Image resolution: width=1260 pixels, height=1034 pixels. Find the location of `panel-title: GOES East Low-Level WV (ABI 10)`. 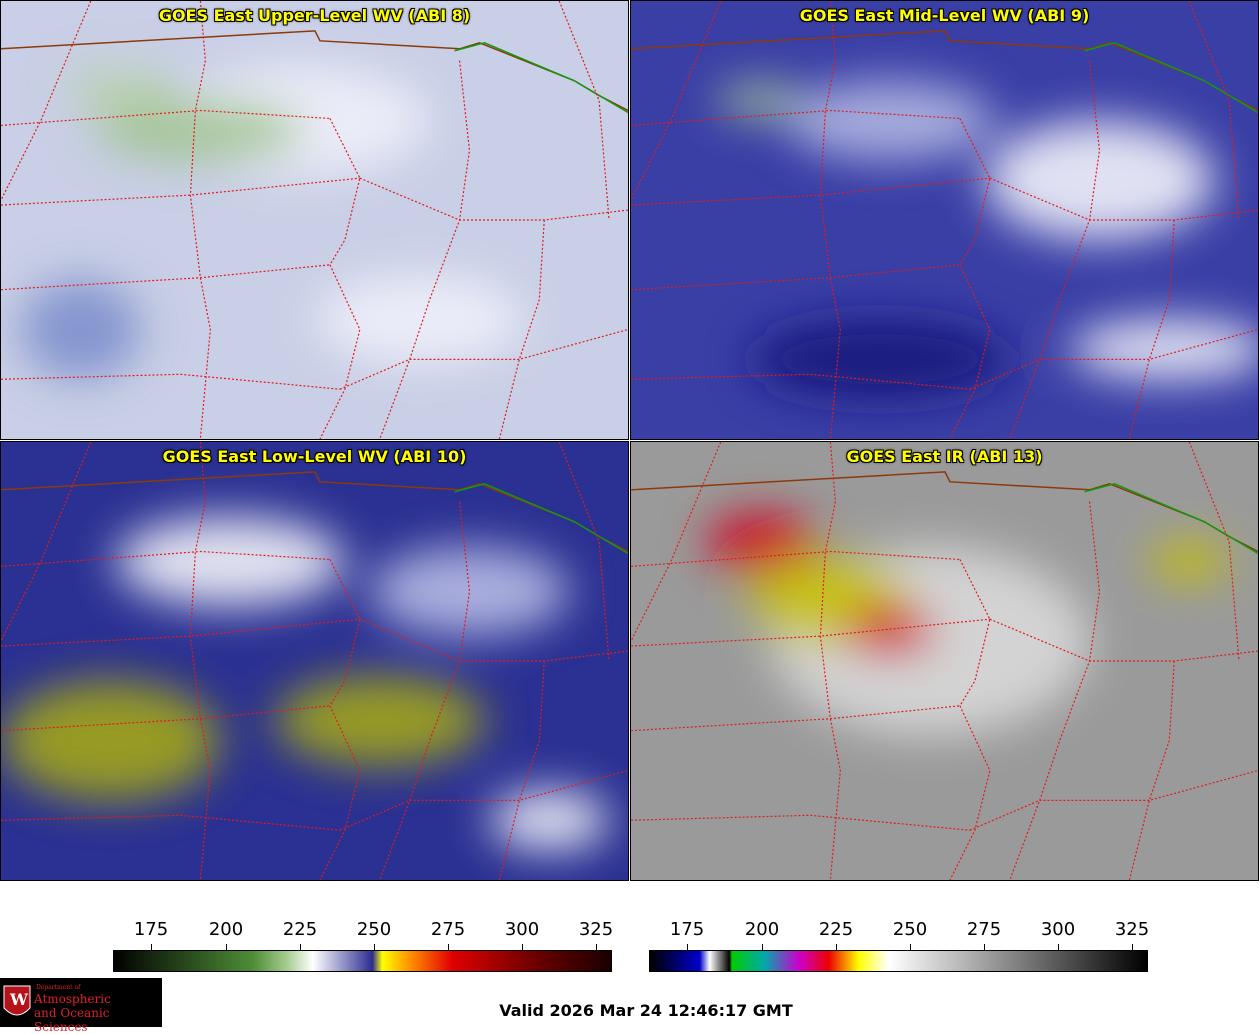

panel-title: GOES East Low-Level WV (ABI 10) is located at coordinates (314, 456).